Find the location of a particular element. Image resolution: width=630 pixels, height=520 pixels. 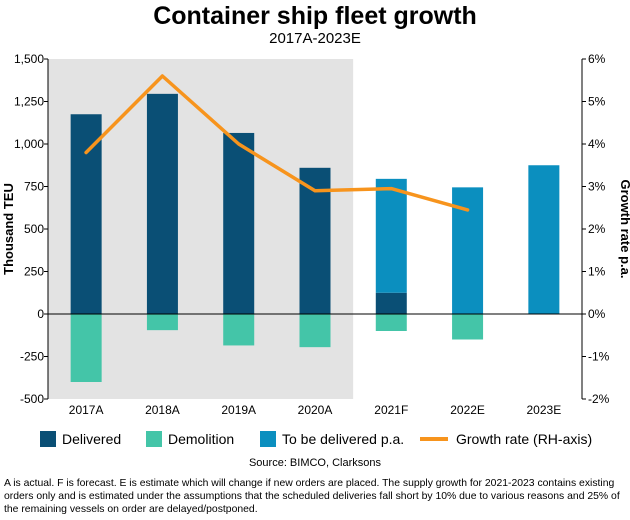

x-tick-label: 2017A is located at coordinates (86, 410).